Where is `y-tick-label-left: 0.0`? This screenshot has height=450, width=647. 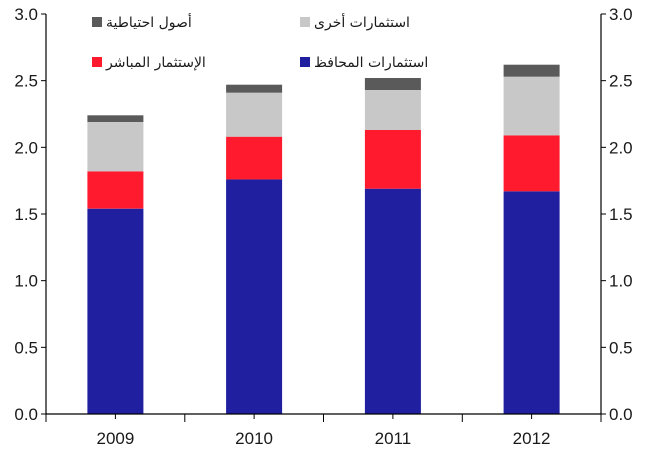 y-tick-label-left: 0.0 is located at coordinates (26, 414).